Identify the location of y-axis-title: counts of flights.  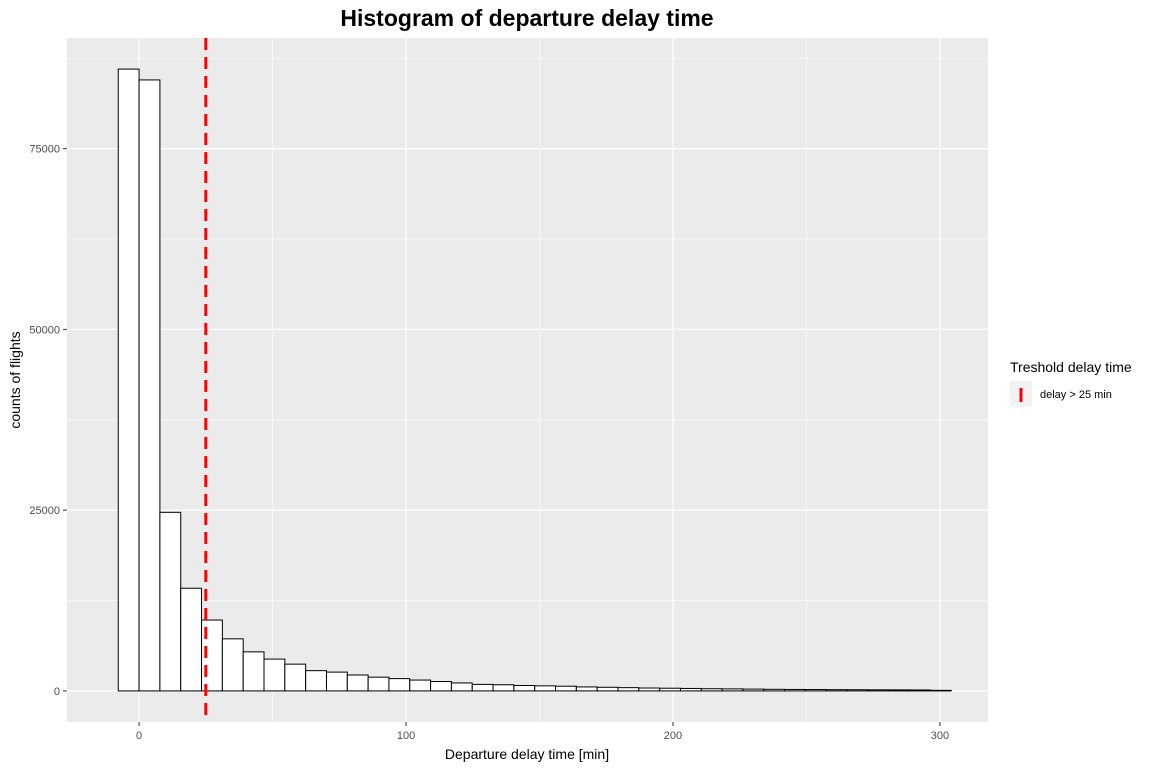
(15, 379).